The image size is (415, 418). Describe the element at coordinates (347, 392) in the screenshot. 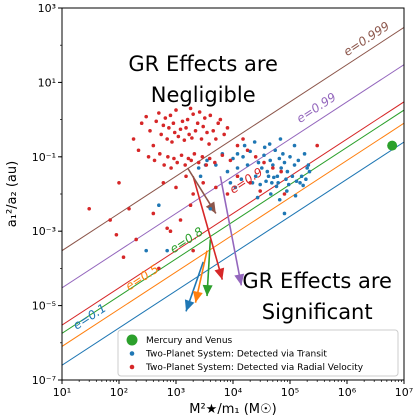

I see `x-tick-label: 10⁶` at that location.